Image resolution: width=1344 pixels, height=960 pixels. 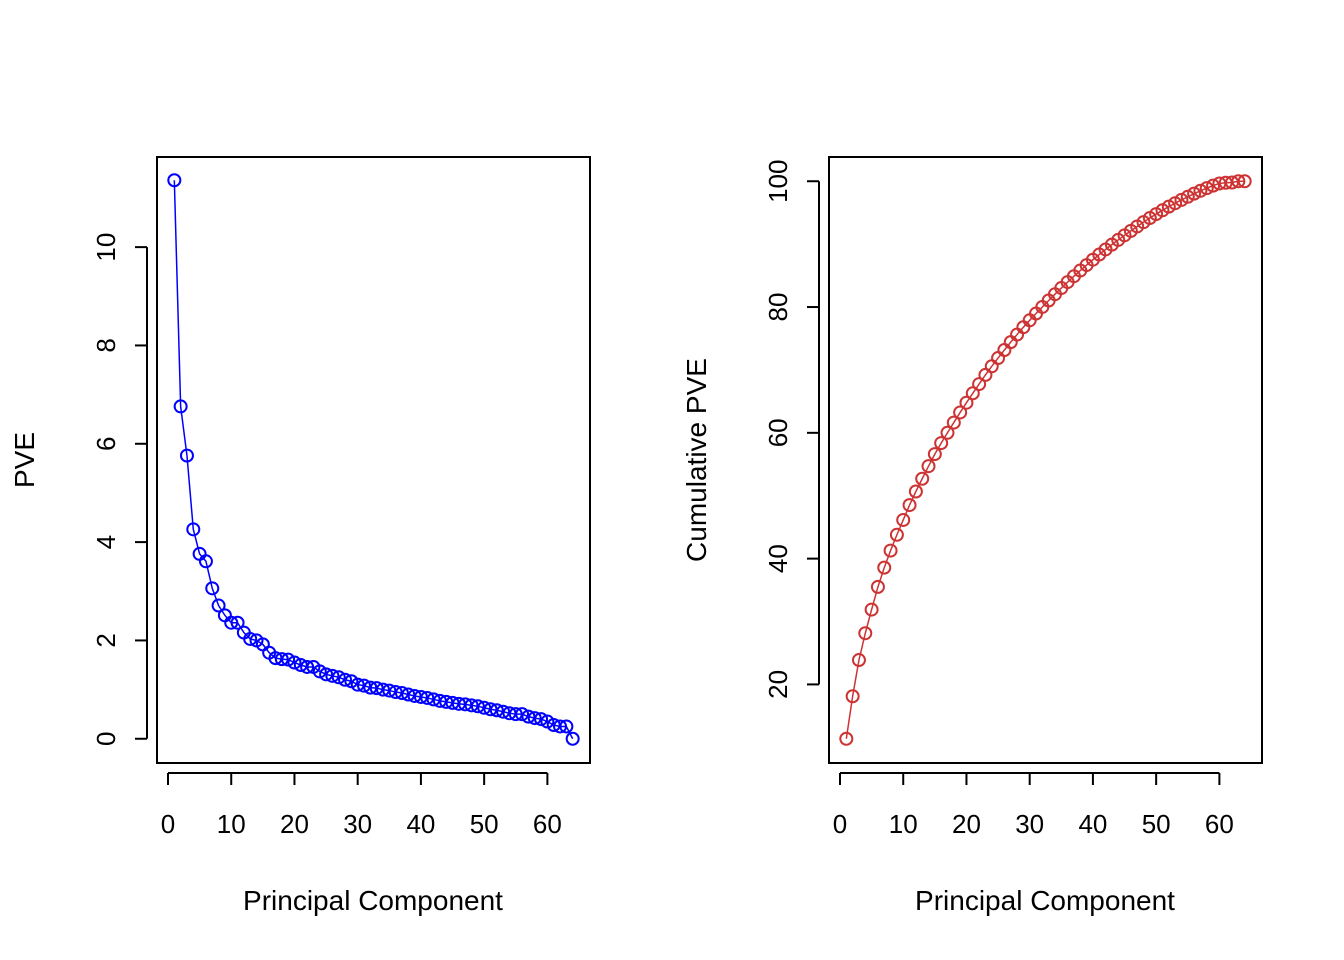 I want to click on y-axis: 0 2 4 6 8 10, so click(x=119, y=489).